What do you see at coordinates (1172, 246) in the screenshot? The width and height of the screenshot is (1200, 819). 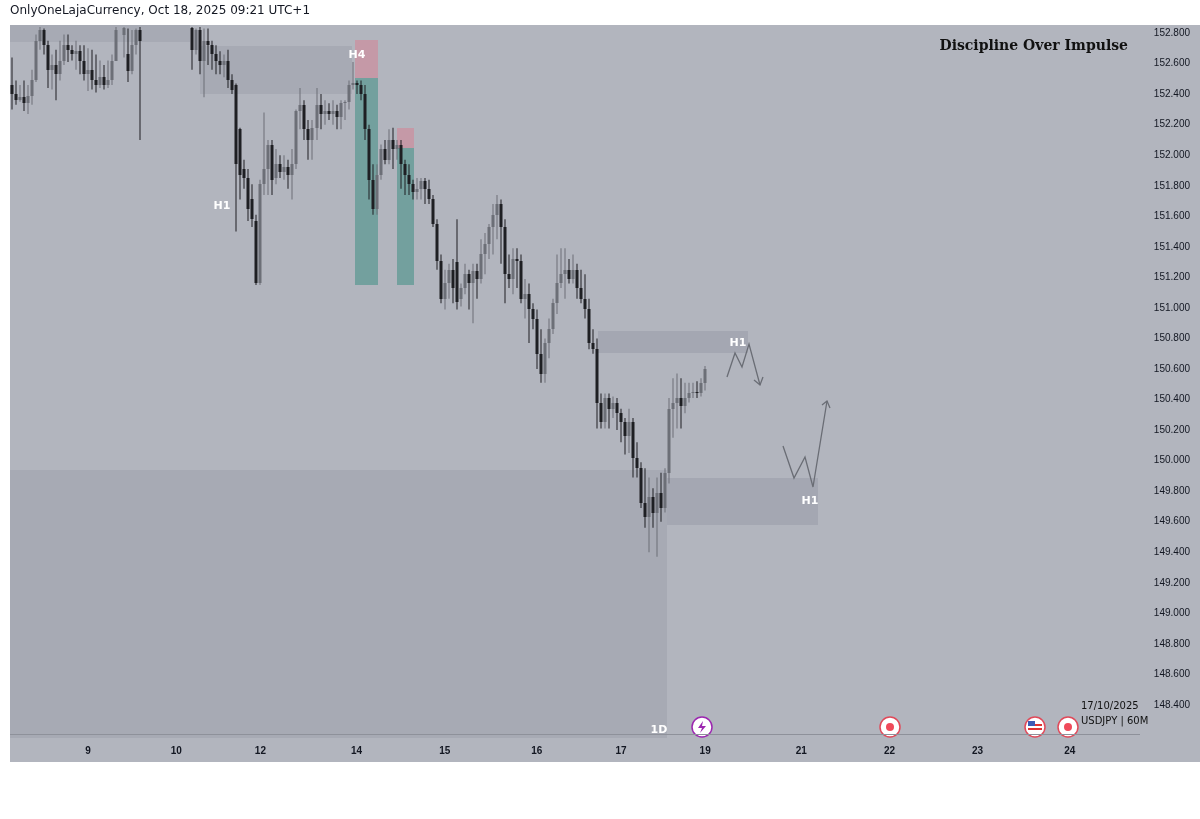 I see `y-tick-label: 151.400` at bounding box center [1172, 246].